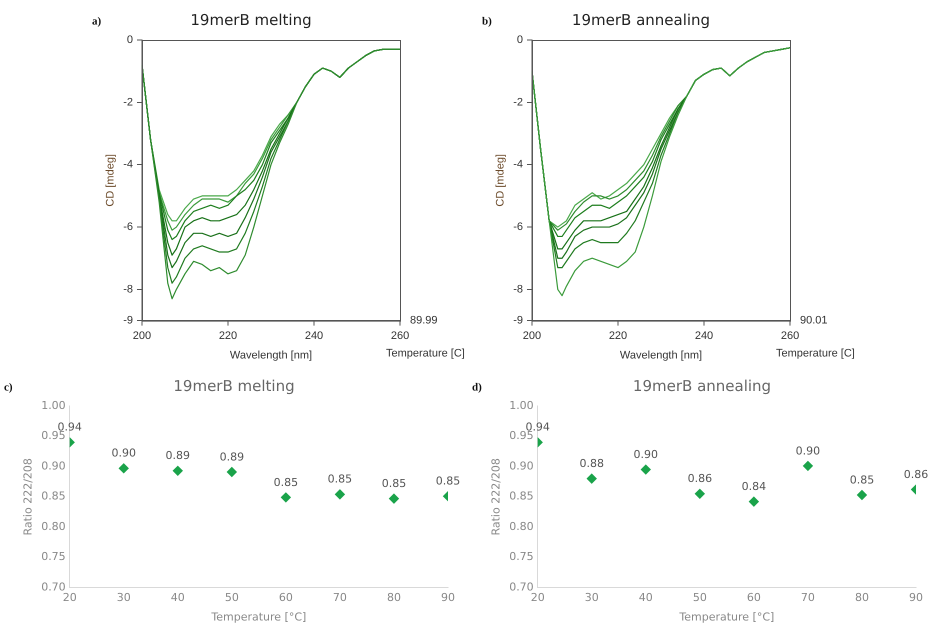  Describe the element at coordinates (591, 463) in the screenshot. I see `data-label: 0.88` at that location.